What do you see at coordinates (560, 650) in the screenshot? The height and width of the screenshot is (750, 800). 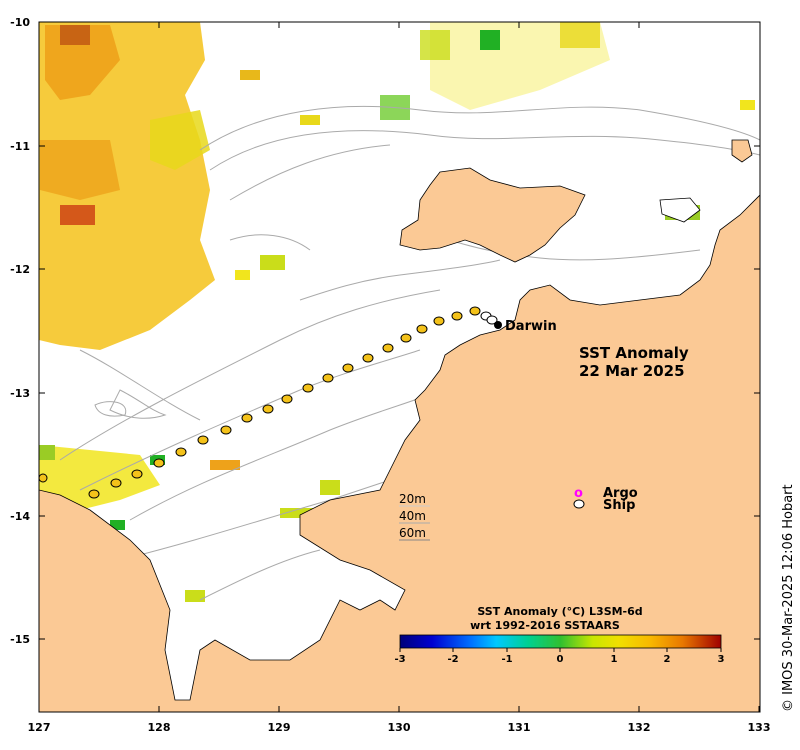 I see `colorbar-ticks` at bounding box center [560, 650].